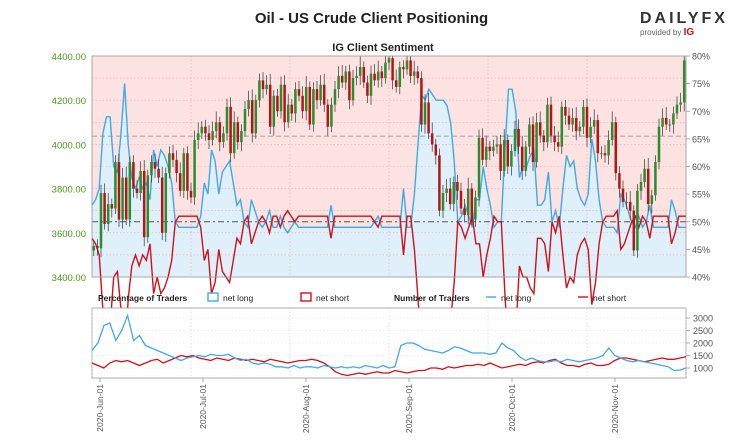  Describe the element at coordinates (701, 112) in the screenshot. I see `percent-tick-label: 70%` at that location.